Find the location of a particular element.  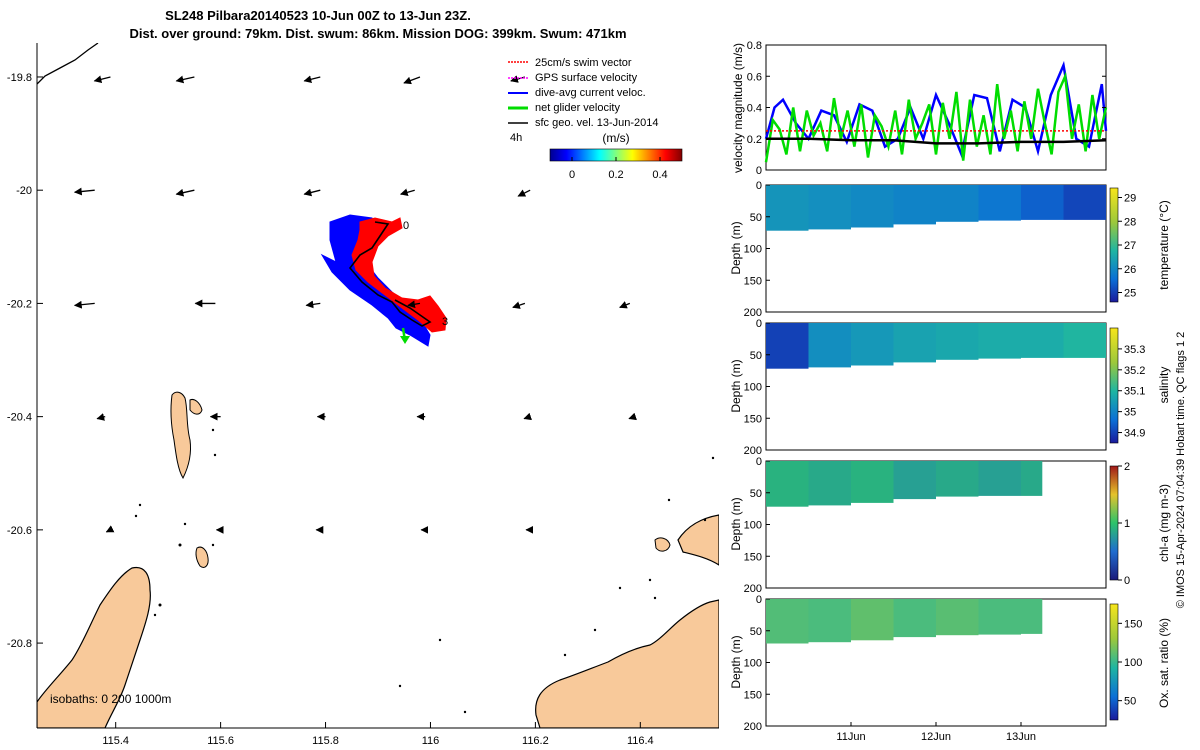

map-ytick-label: -19.8 is located at coordinates (19, 78).